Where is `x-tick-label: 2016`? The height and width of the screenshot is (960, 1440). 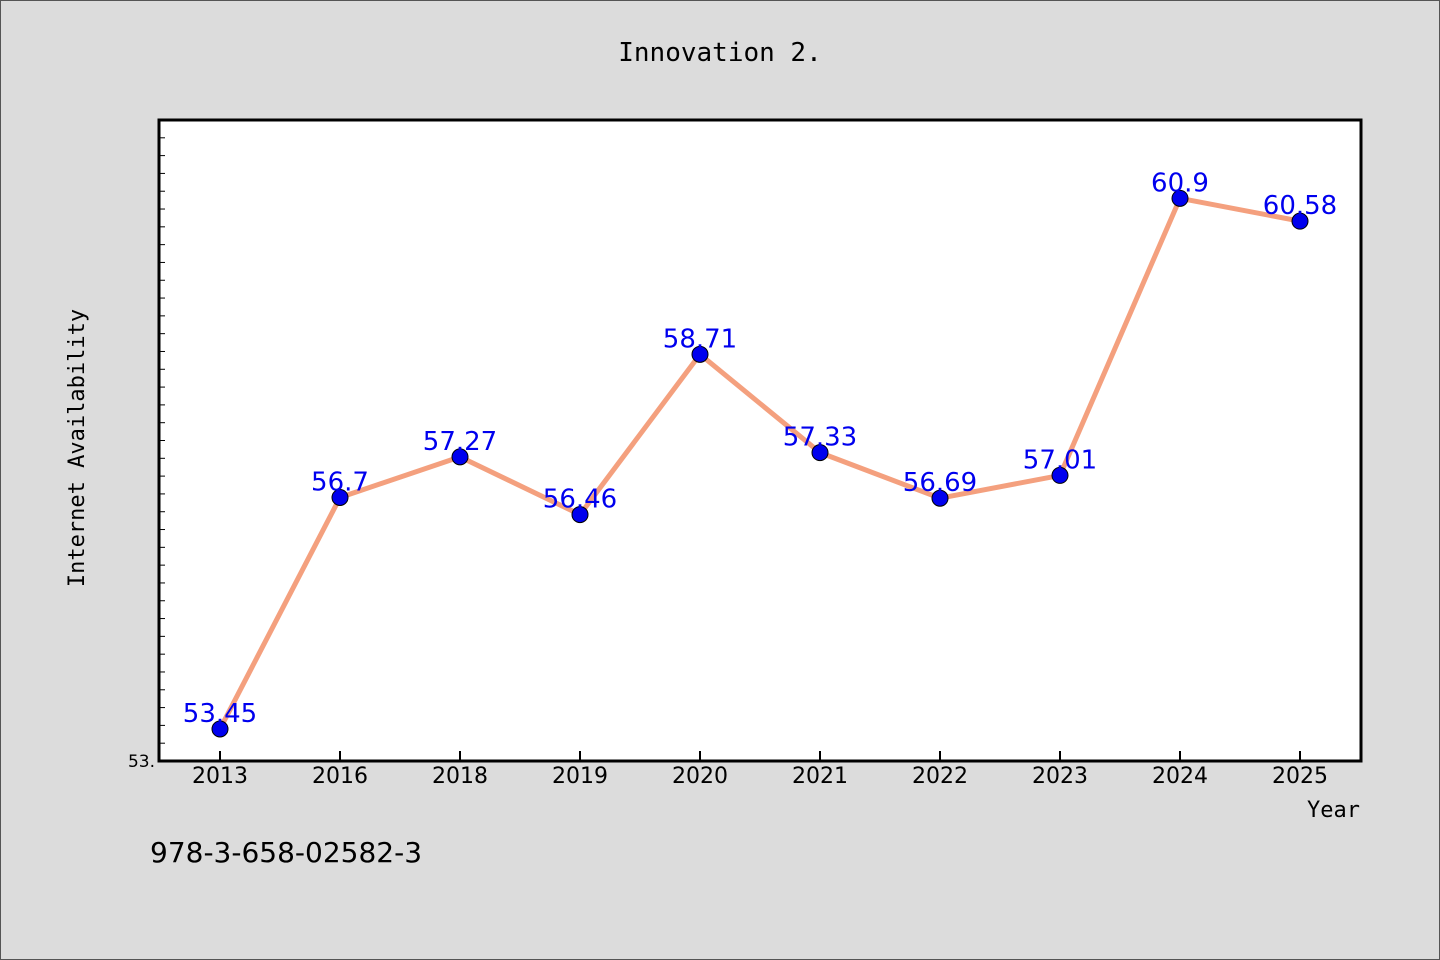 x-tick-label: 2016 is located at coordinates (340, 776).